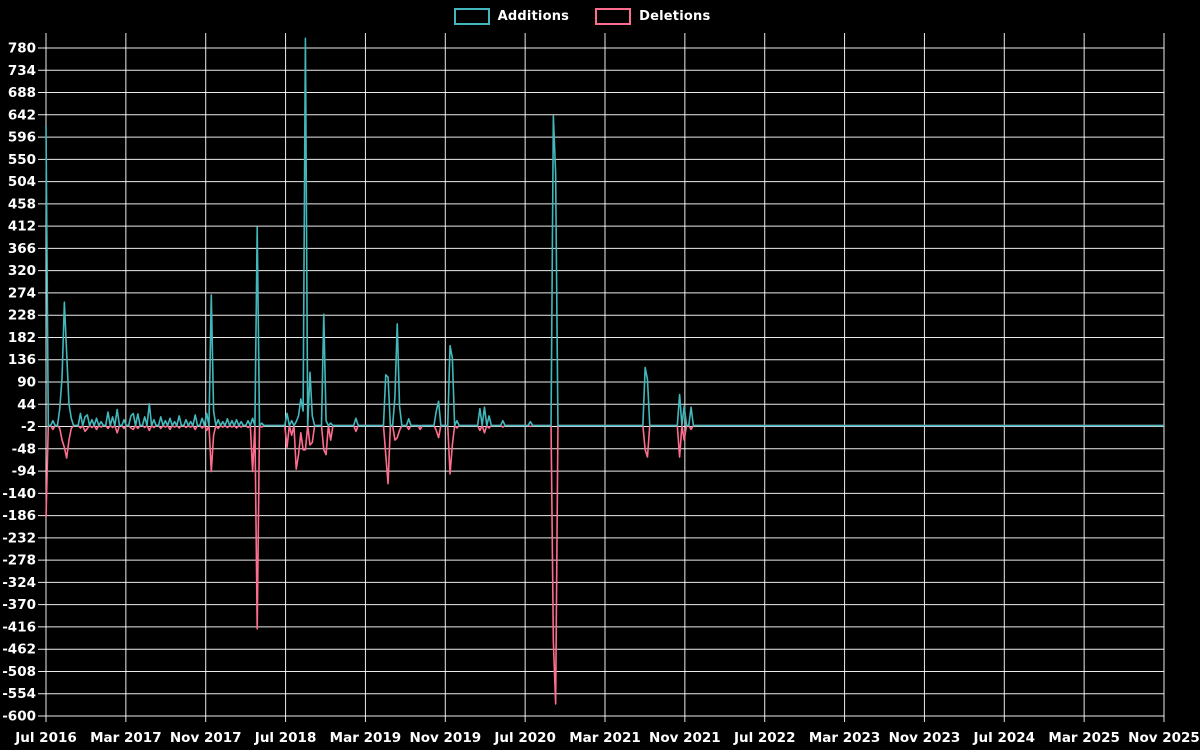 This screenshot has width=1200, height=750. Describe the element at coordinates (22, 93) in the screenshot. I see `y-tick-label: 688` at that location.